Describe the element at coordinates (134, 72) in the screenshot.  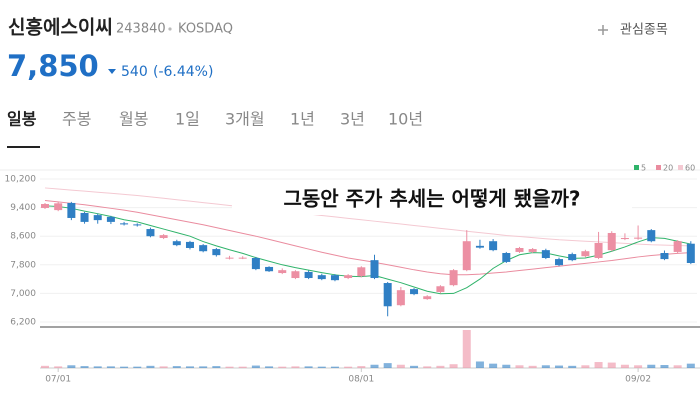
I see `change: 540` at that location.